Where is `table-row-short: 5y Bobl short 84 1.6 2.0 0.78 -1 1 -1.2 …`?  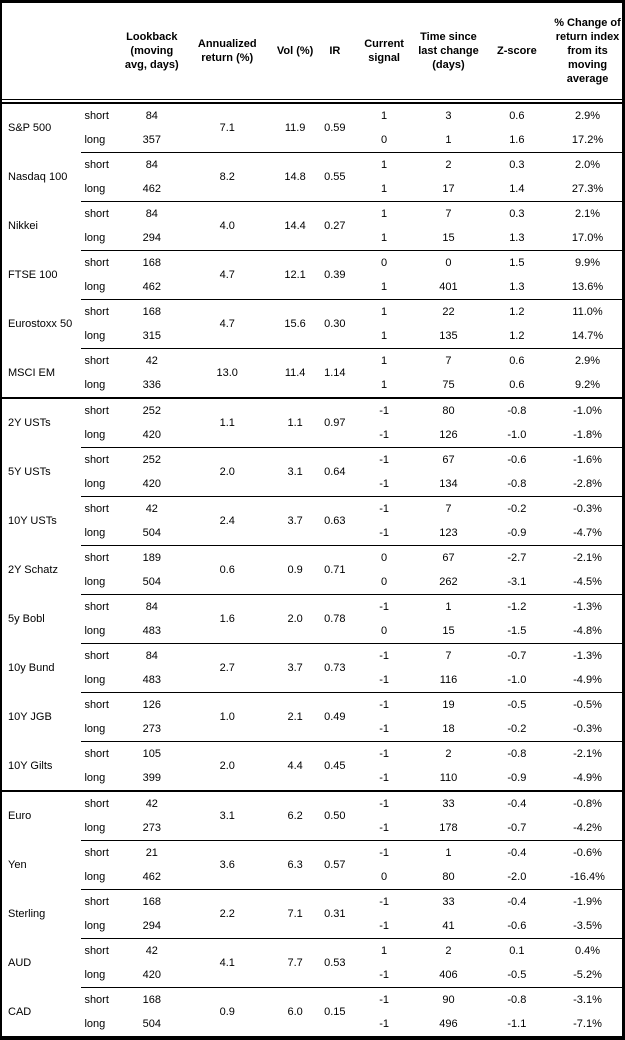 table-row-short: 5y Bobl short 84 1.6 2.0 0.78 -1 1 -1.2 … is located at coordinates (312, 619).